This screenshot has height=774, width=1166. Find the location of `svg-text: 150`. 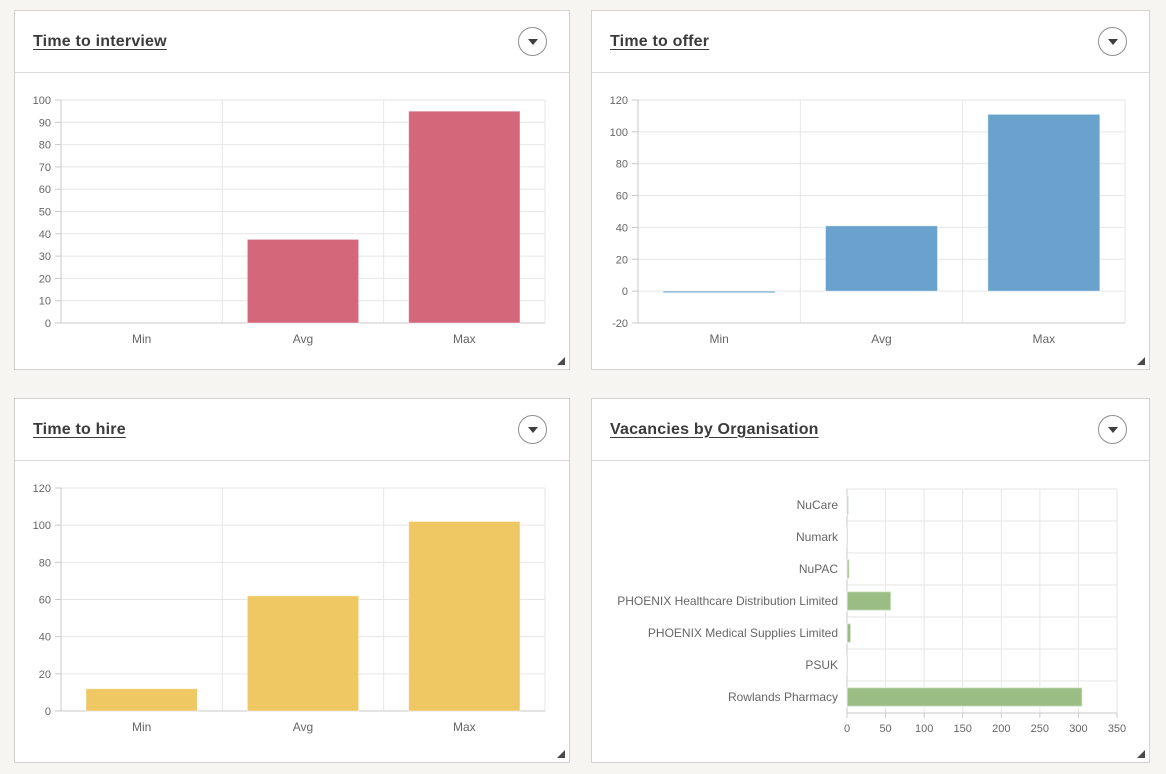

svg-text: 150 is located at coordinates (963, 729).